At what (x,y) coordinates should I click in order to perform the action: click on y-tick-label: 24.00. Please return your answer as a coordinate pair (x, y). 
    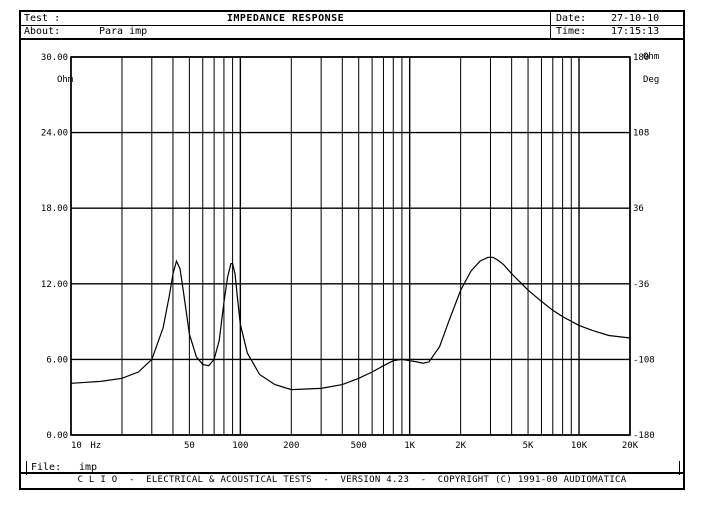
    Looking at the image, I should click on (54, 134).